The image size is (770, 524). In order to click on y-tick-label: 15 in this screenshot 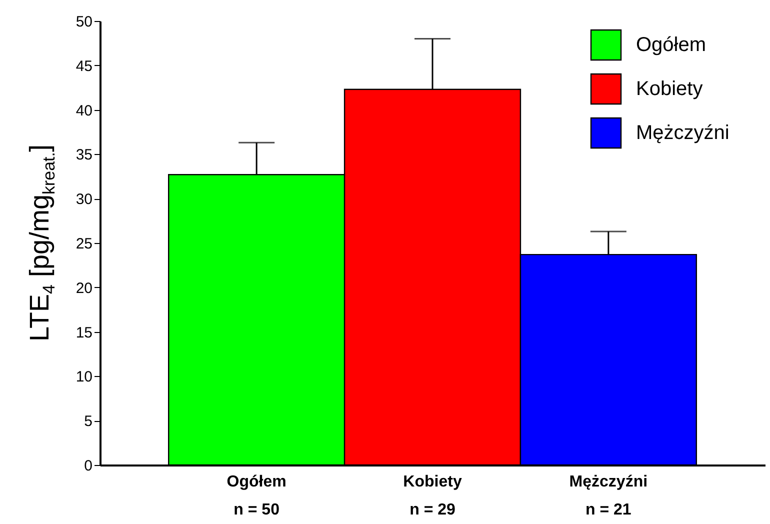, I will do `click(84, 333)`.